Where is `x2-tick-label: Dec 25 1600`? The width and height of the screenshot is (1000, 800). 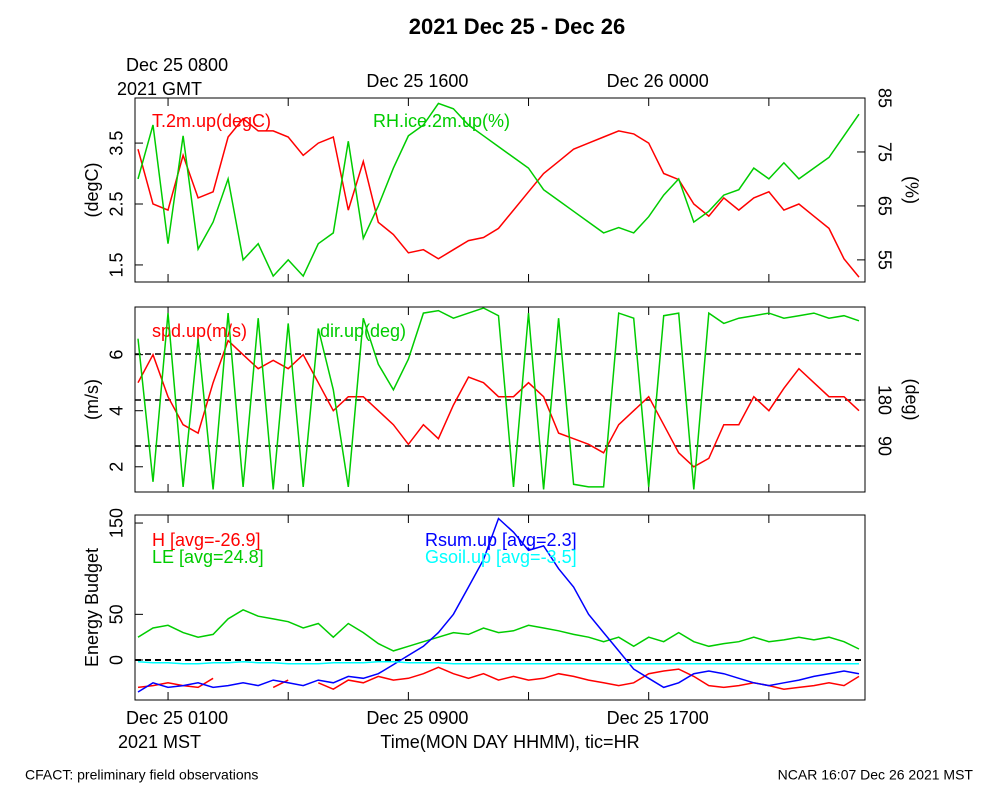
x2-tick-label: Dec 25 1600 is located at coordinates (417, 81).